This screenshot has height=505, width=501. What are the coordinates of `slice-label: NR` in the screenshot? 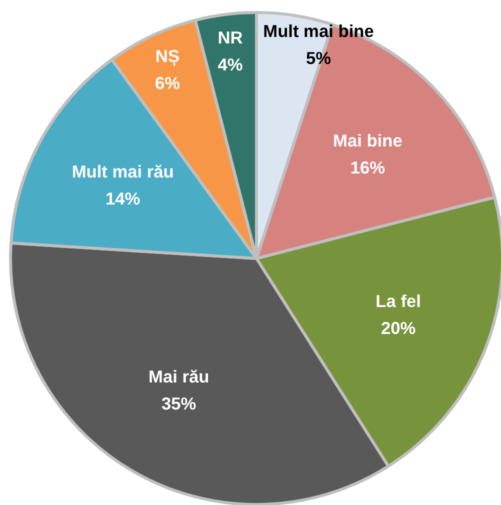 It's located at (231, 38).